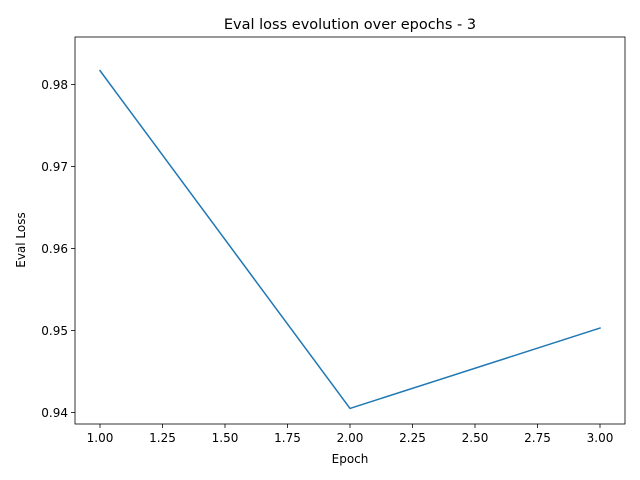 The image size is (640, 480). What do you see at coordinates (350, 438) in the screenshot?
I see `x-tick-label: 2.00` at bounding box center [350, 438].